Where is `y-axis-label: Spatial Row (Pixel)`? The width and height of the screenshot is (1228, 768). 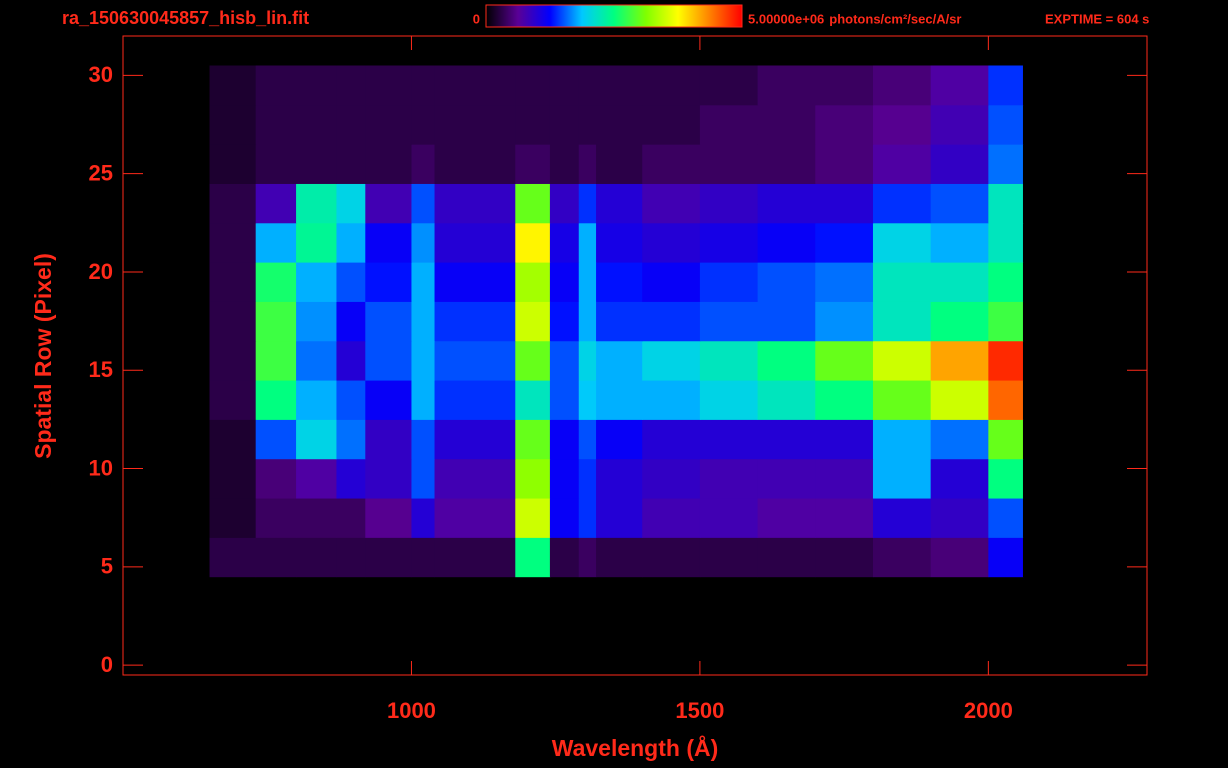
y-axis-label: Spatial Row (Pixel) is located at coordinates (43, 356).